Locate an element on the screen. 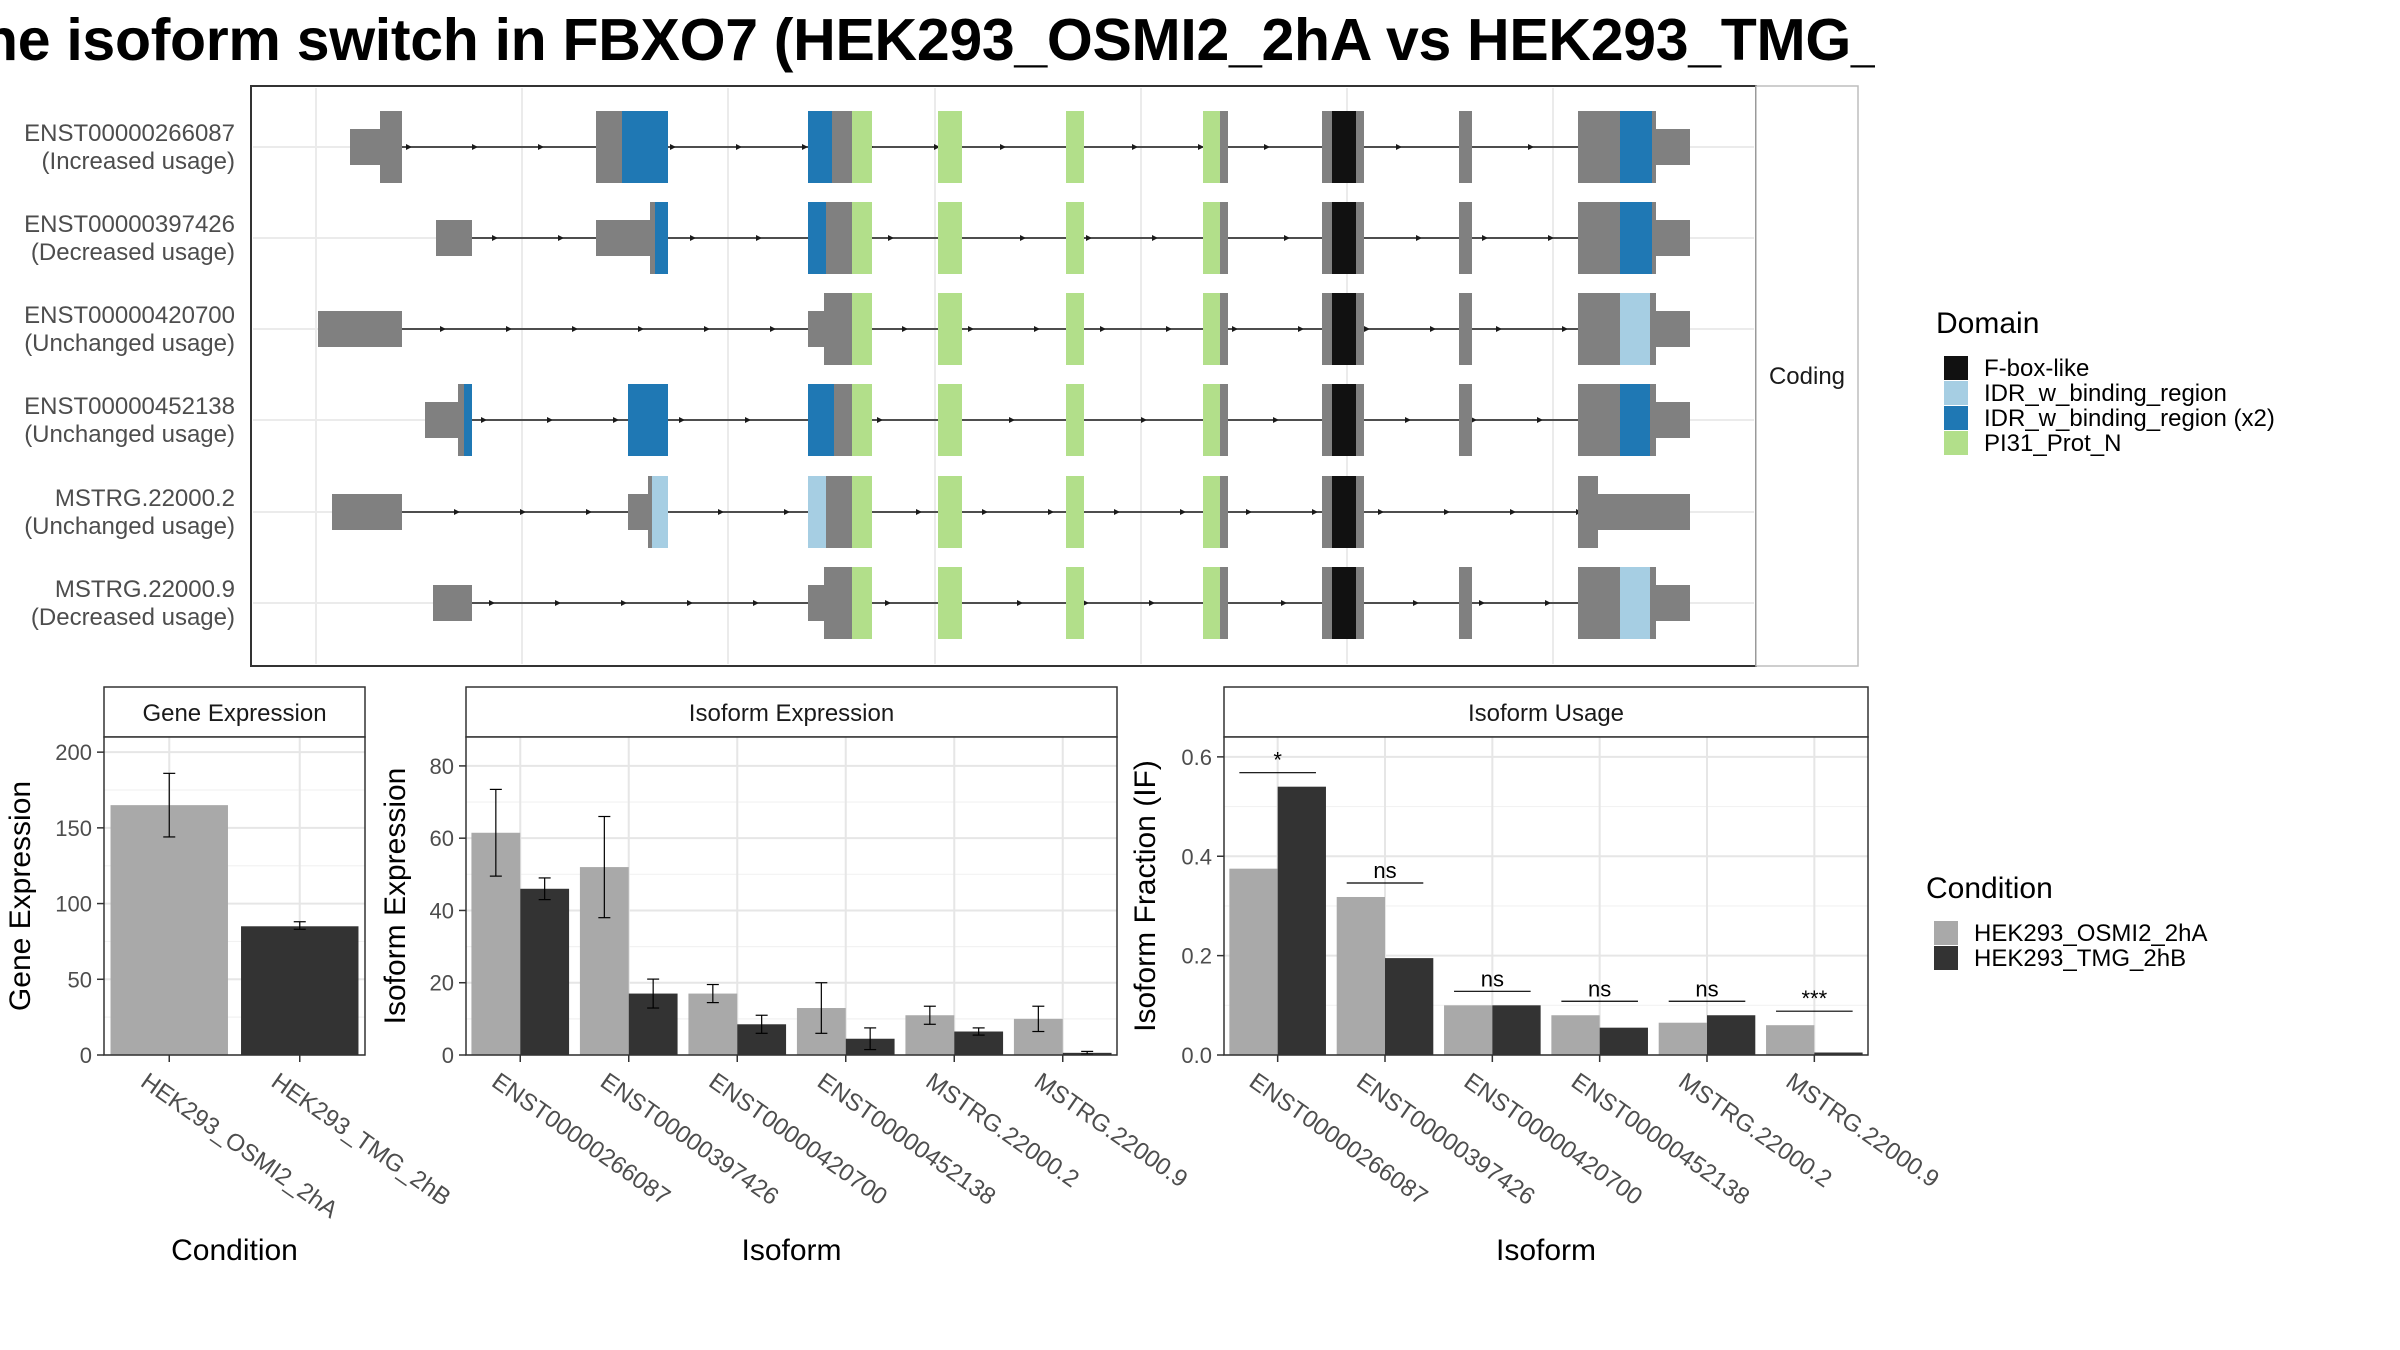 The width and height of the screenshot is (2400, 1350). significance-label: ns is located at coordinates (1599, 988).